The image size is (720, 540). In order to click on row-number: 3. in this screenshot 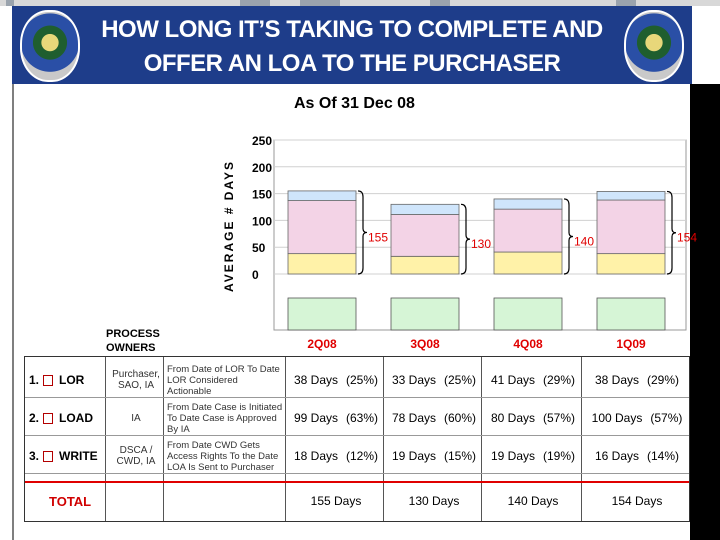, I will do `click(34, 456)`.